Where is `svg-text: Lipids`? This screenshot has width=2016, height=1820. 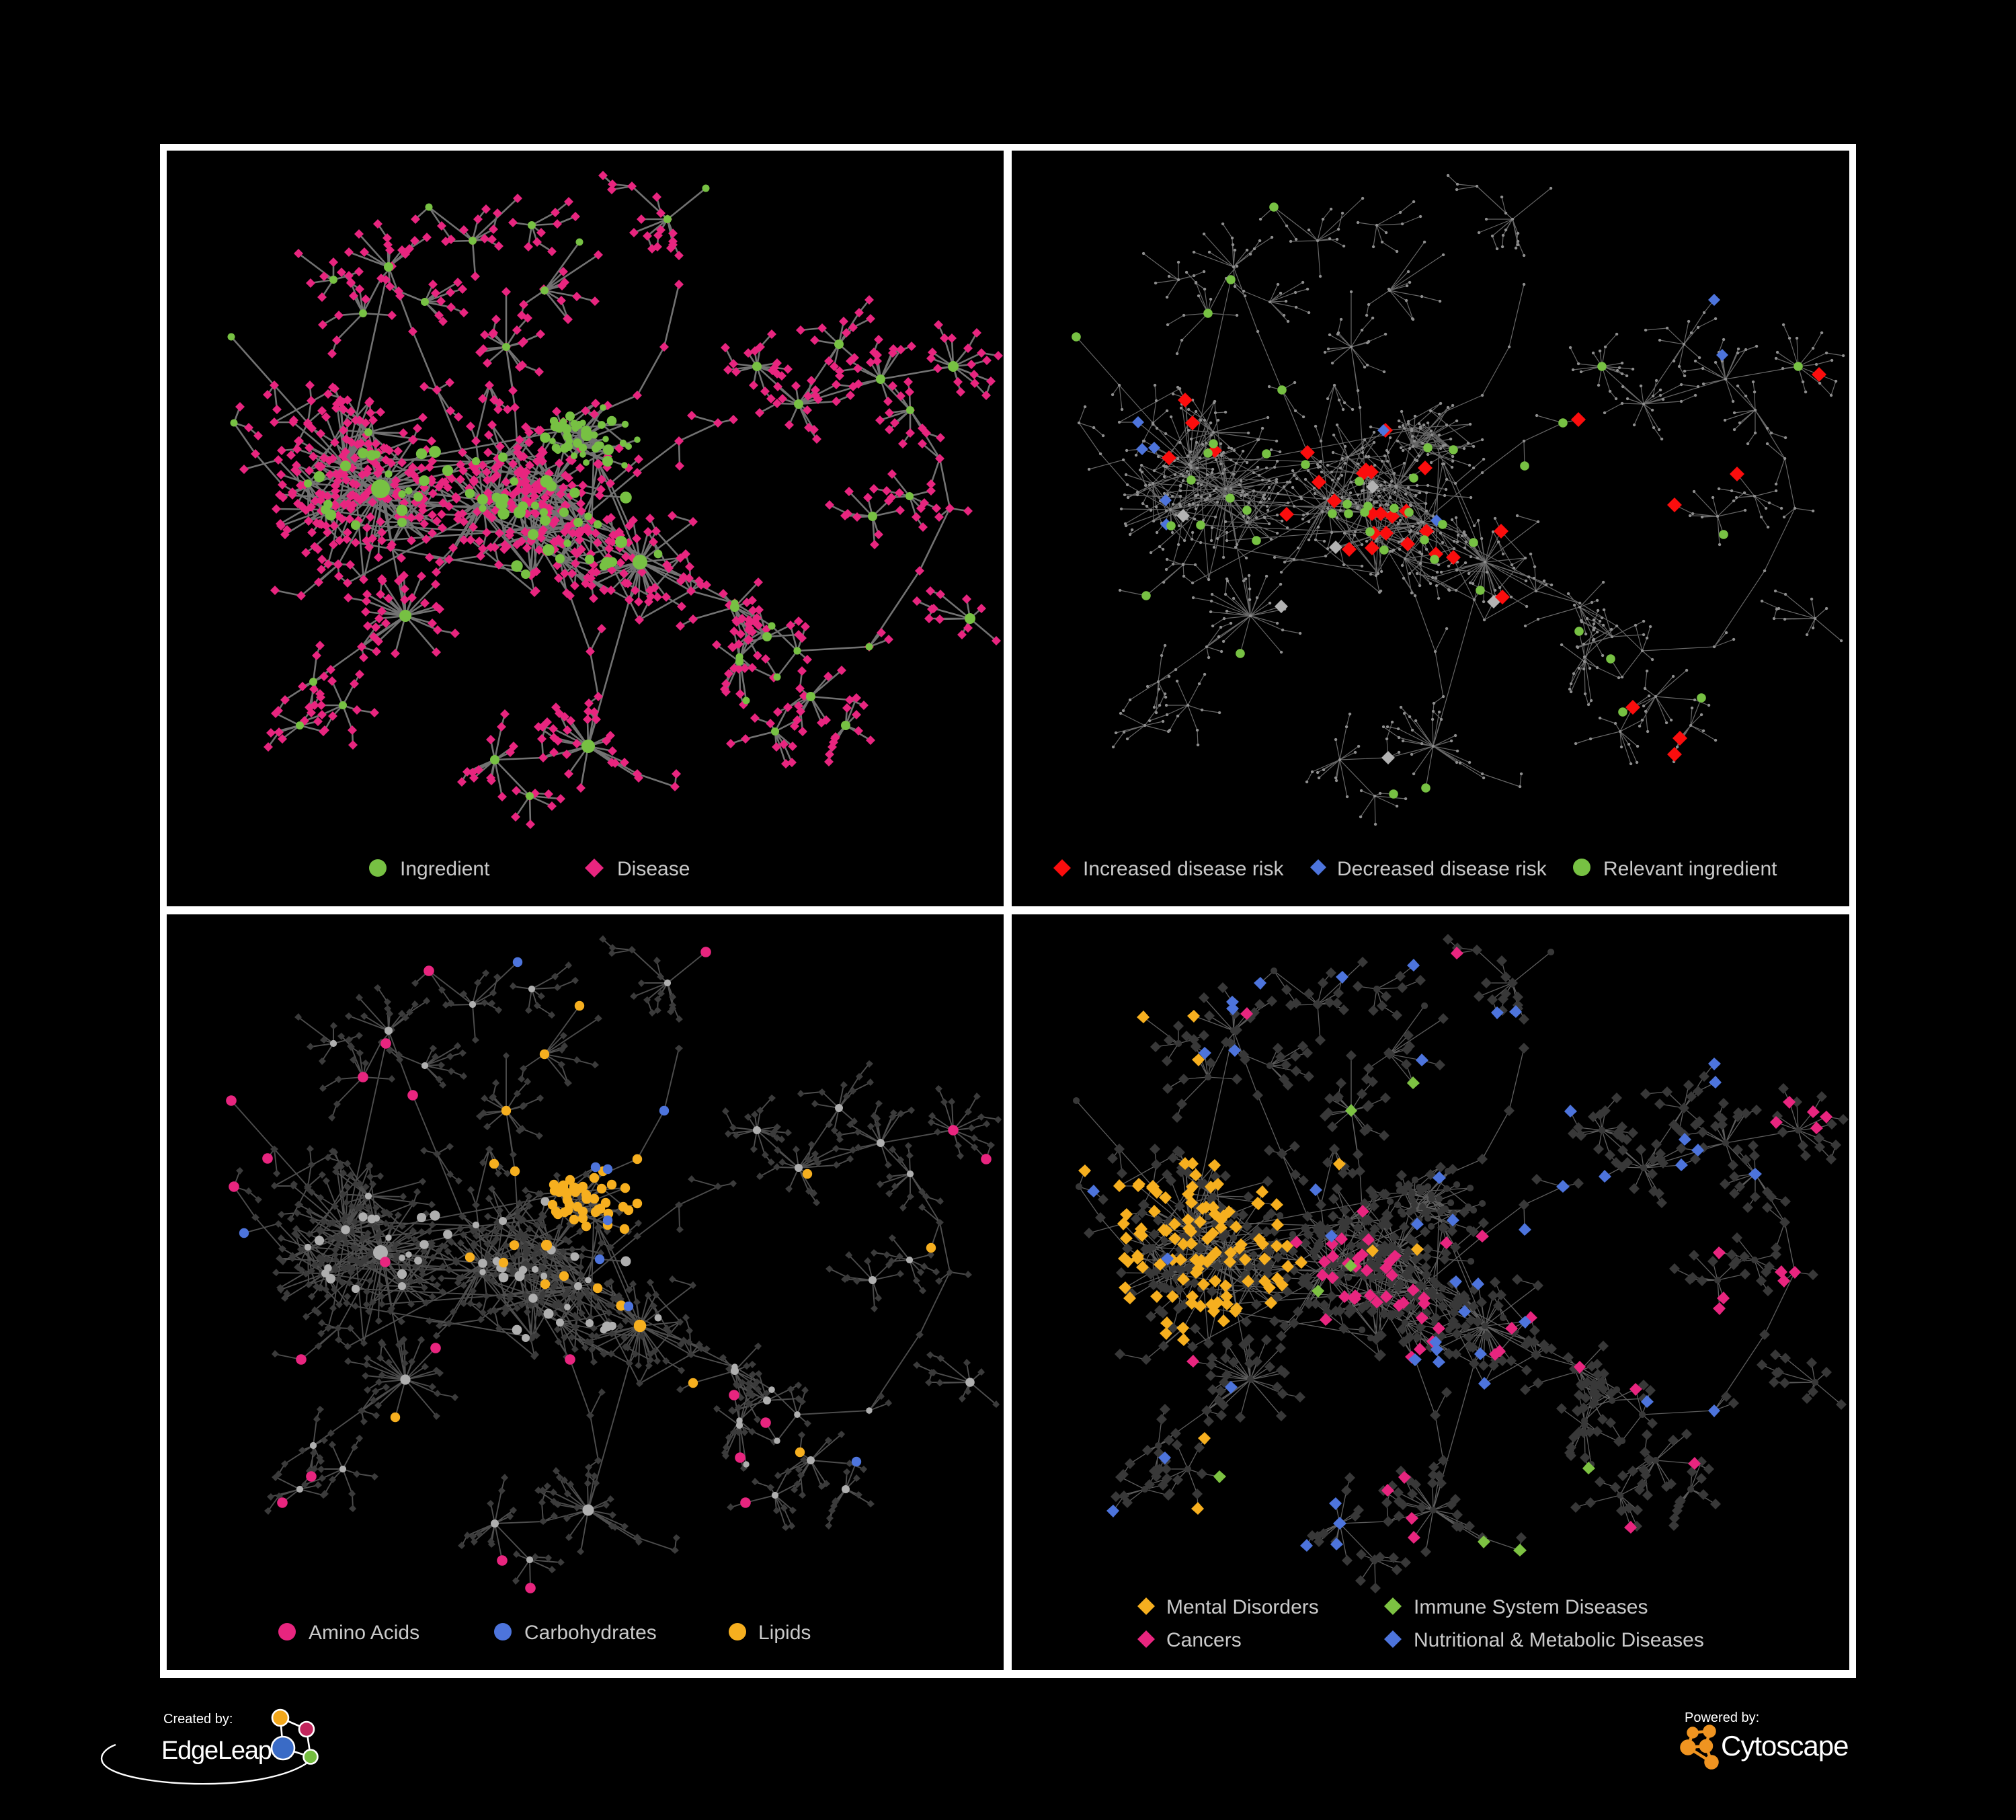
svg-text: Lipids is located at coordinates (784, 1633).